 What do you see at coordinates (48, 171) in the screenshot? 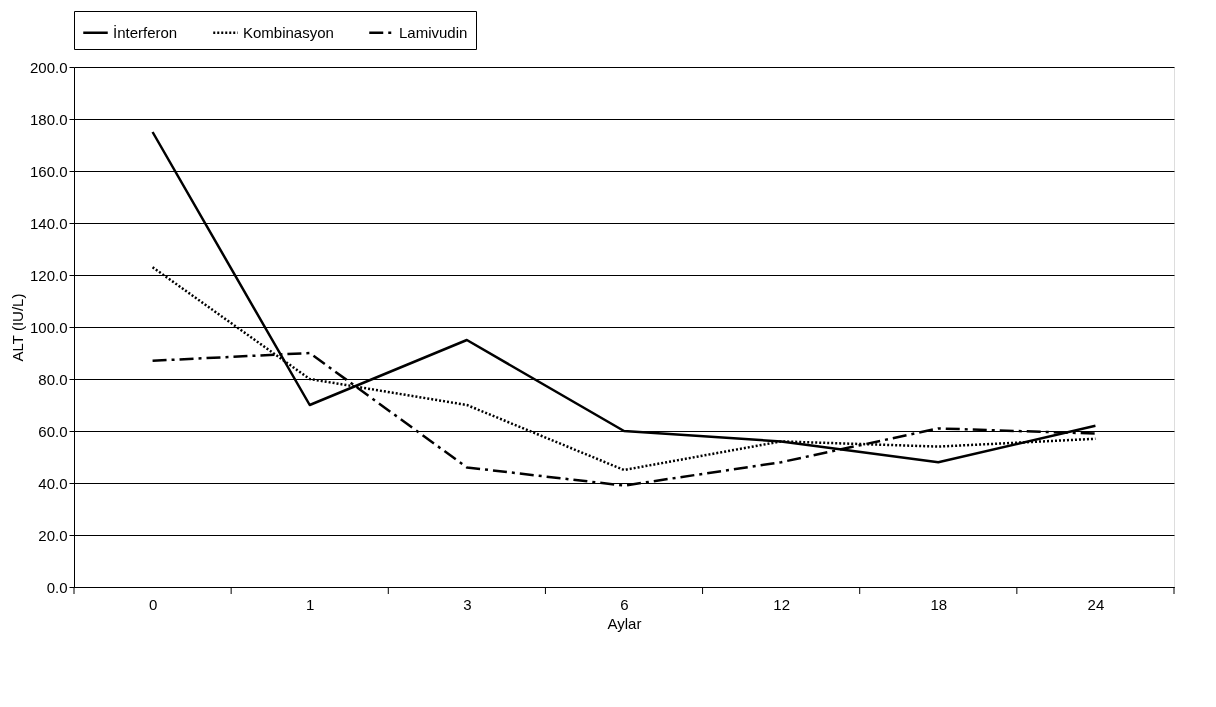
I see `y-tick-label: 160.0` at bounding box center [48, 171].